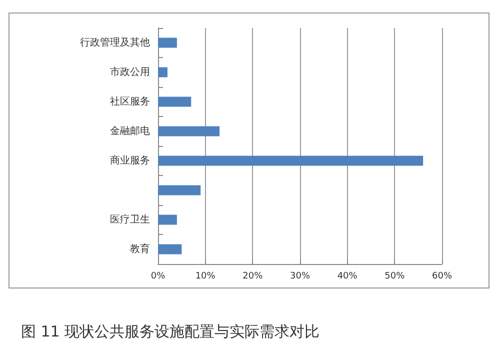  What do you see at coordinates (395, 277) in the screenshot?
I see `x-tick-label: 50%` at bounding box center [395, 277].